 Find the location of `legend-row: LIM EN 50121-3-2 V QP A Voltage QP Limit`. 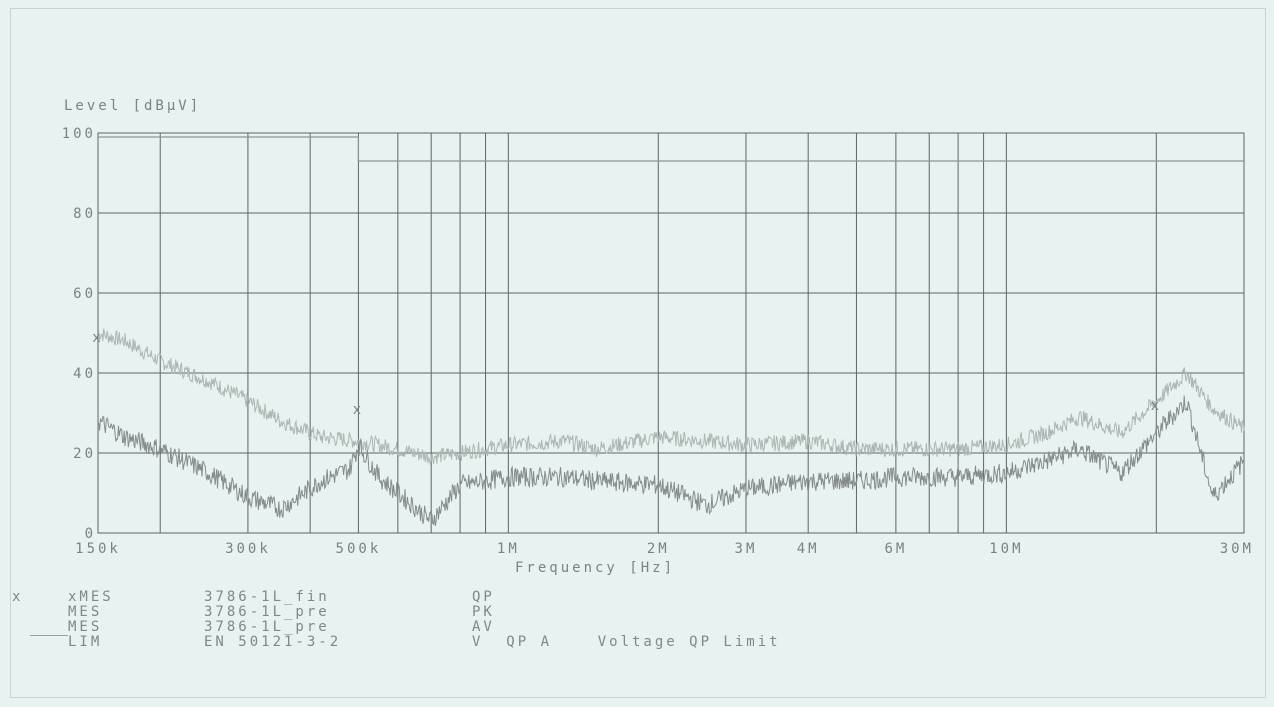

legend-row: LIM EN 50121-3-2 V QP A Voltage QP Limit is located at coordinates (637, 642).